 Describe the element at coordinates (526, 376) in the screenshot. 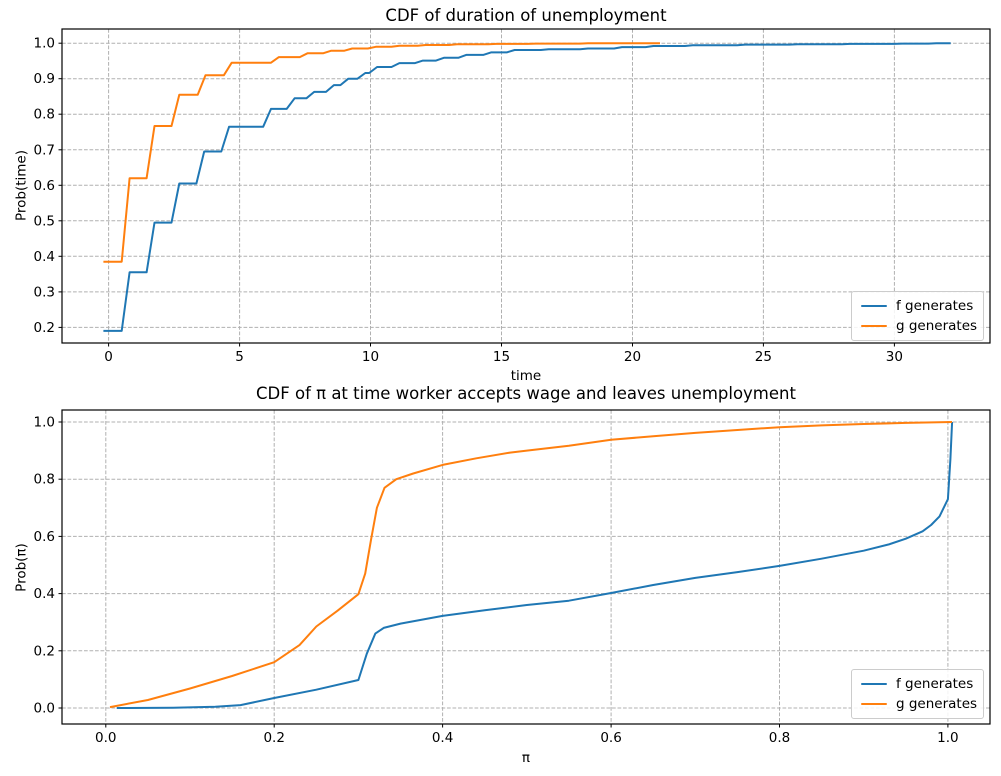

I see `top-chart-xlabel: time` at that location.